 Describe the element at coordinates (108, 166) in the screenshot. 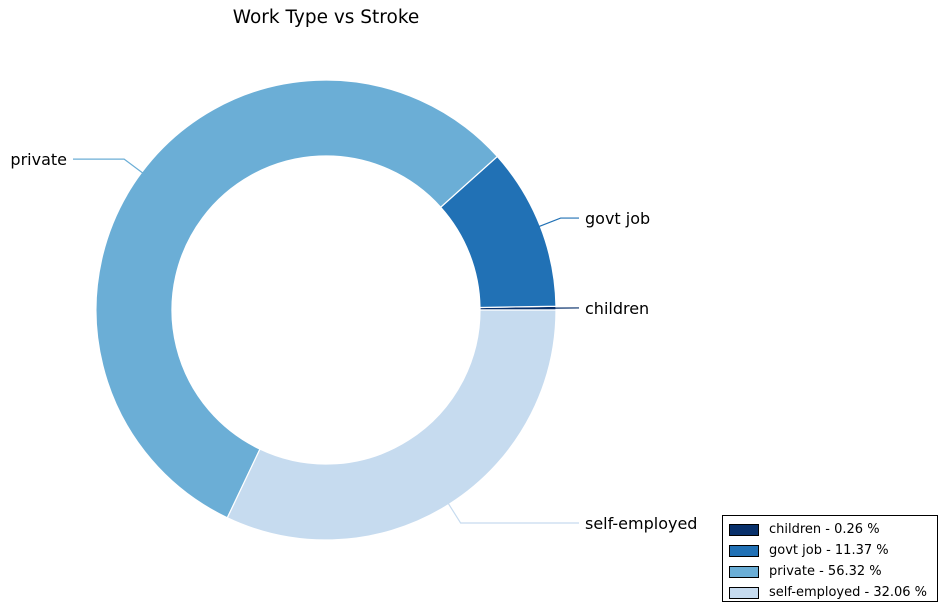

I see `leader-line-private` at that location.